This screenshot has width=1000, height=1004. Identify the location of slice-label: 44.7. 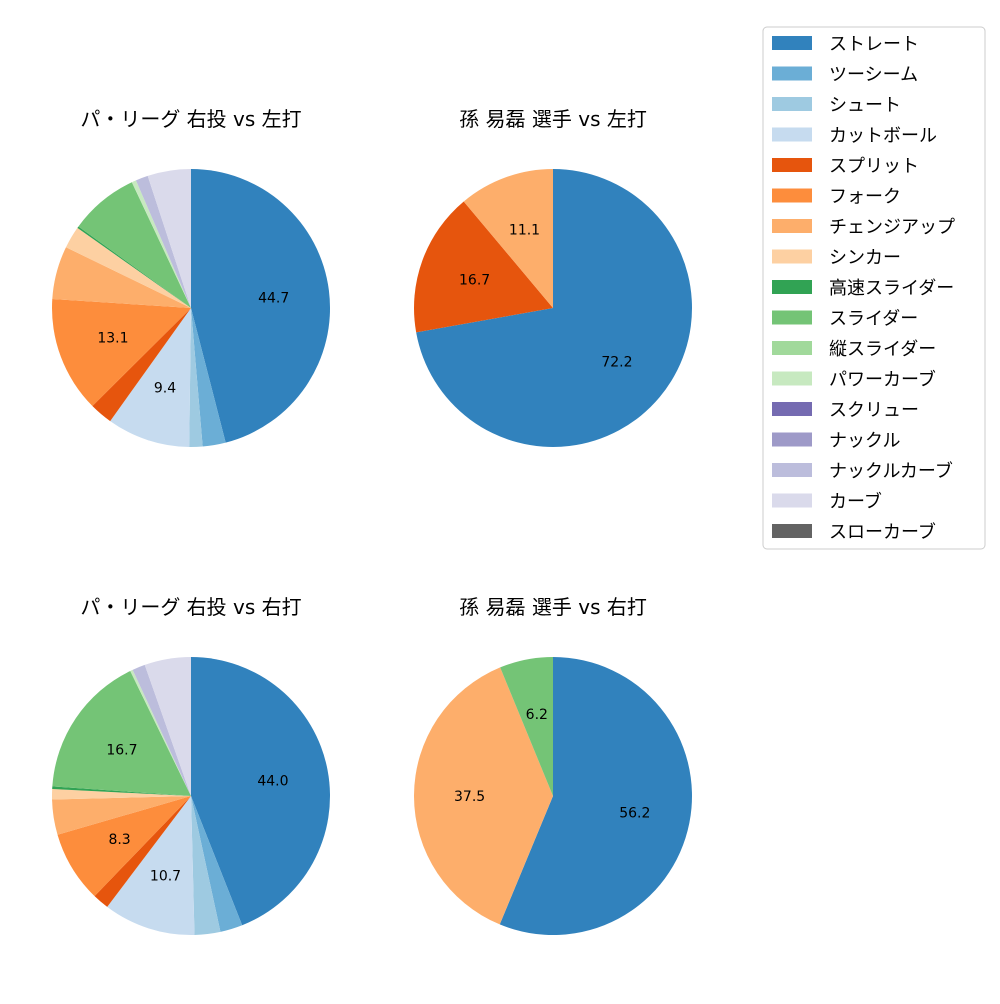
(273, 299).